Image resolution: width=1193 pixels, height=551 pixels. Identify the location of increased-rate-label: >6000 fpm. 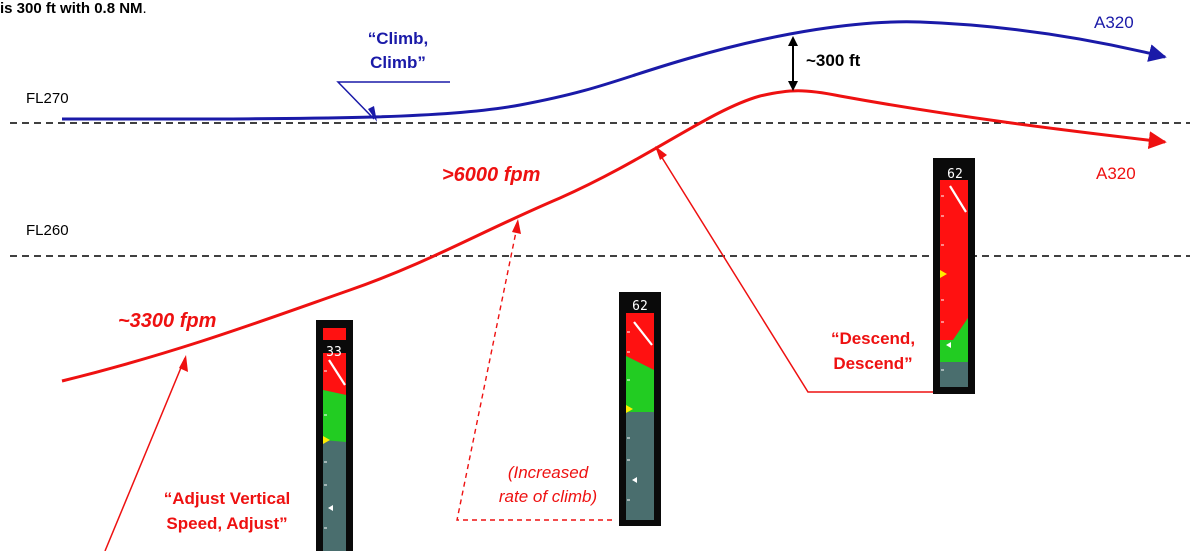
(491, 175).